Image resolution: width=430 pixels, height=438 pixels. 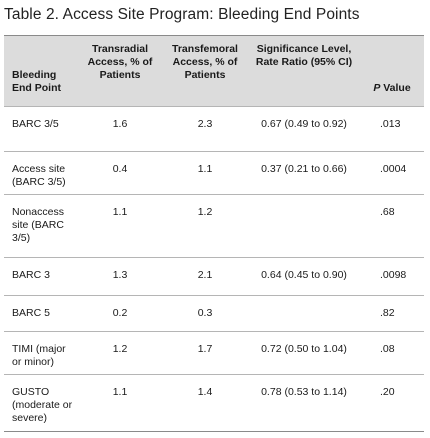 I want to click on cell-significance: 0.37 (0.21 to 0.66), so click(x=304, y=173).